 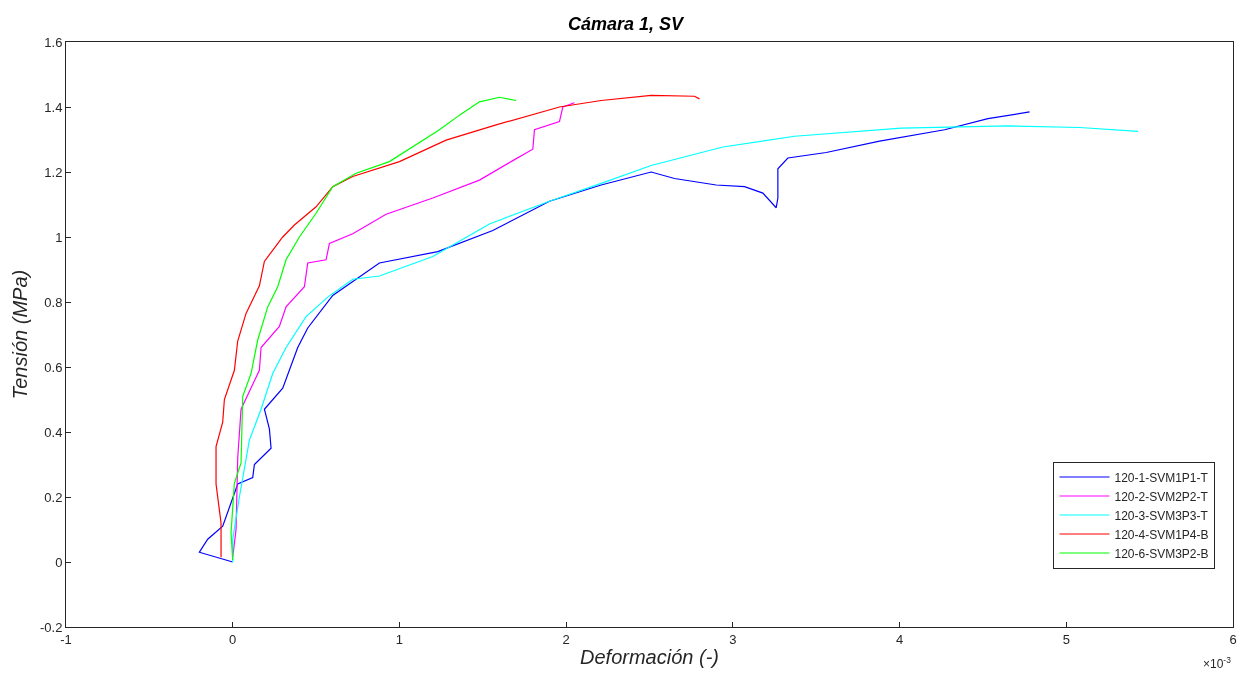 I want to click on x-tick-label: 0, so click(x=233, y=639).